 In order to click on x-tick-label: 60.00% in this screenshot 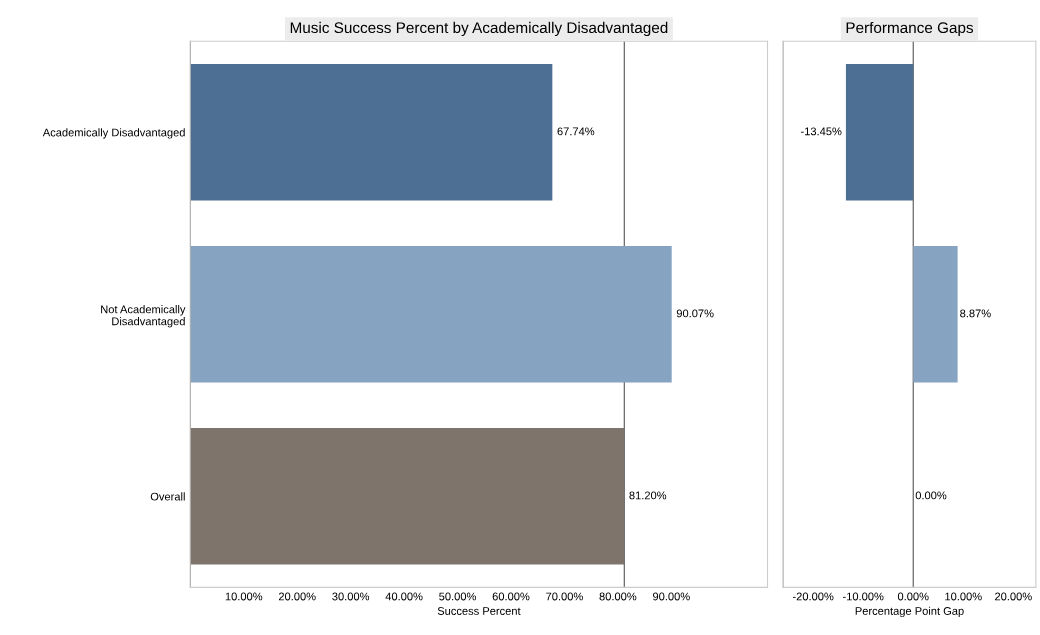, I will do `click(511, 596)`.